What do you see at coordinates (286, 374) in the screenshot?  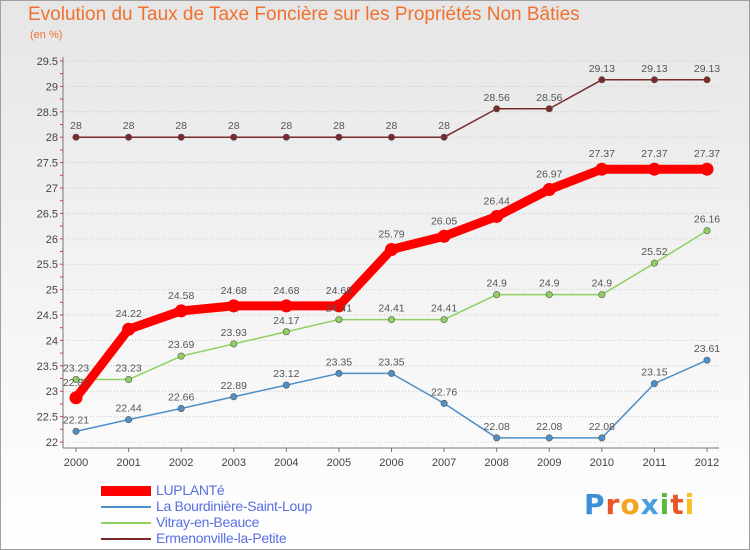 I see `data-label: 23.12` at bounding box center [286, 374].